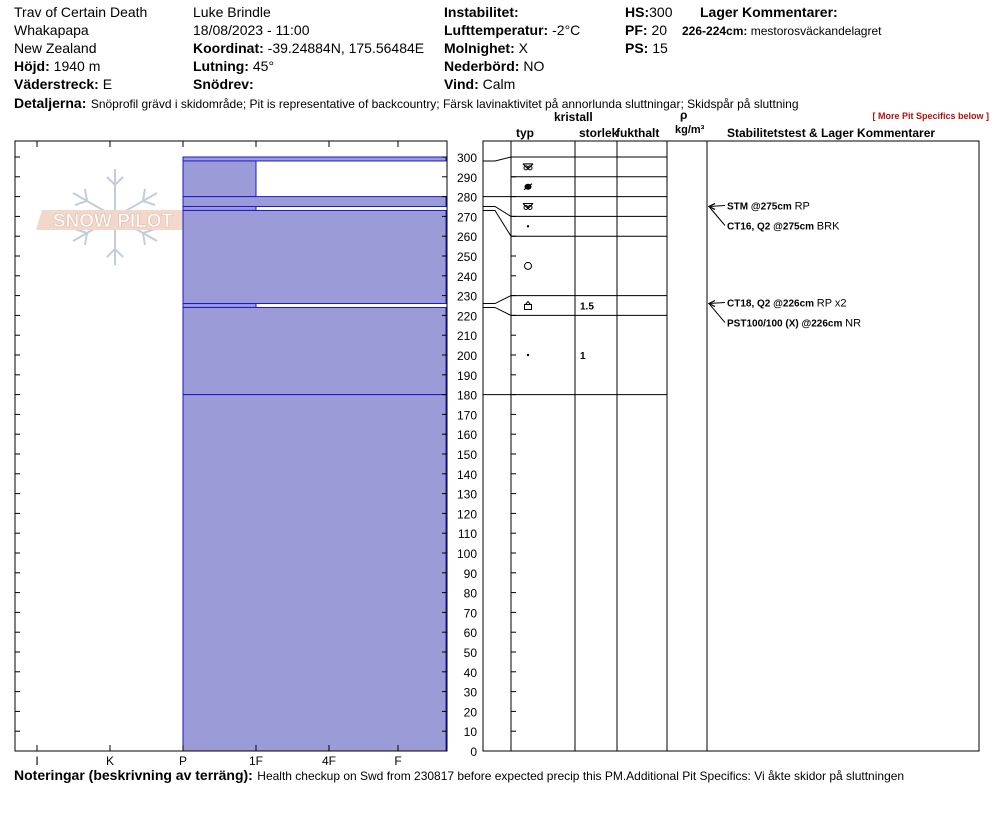 The width and height of the screenshot is (994, 840). I want to click on x-tick-label: P, so click(183, 761).